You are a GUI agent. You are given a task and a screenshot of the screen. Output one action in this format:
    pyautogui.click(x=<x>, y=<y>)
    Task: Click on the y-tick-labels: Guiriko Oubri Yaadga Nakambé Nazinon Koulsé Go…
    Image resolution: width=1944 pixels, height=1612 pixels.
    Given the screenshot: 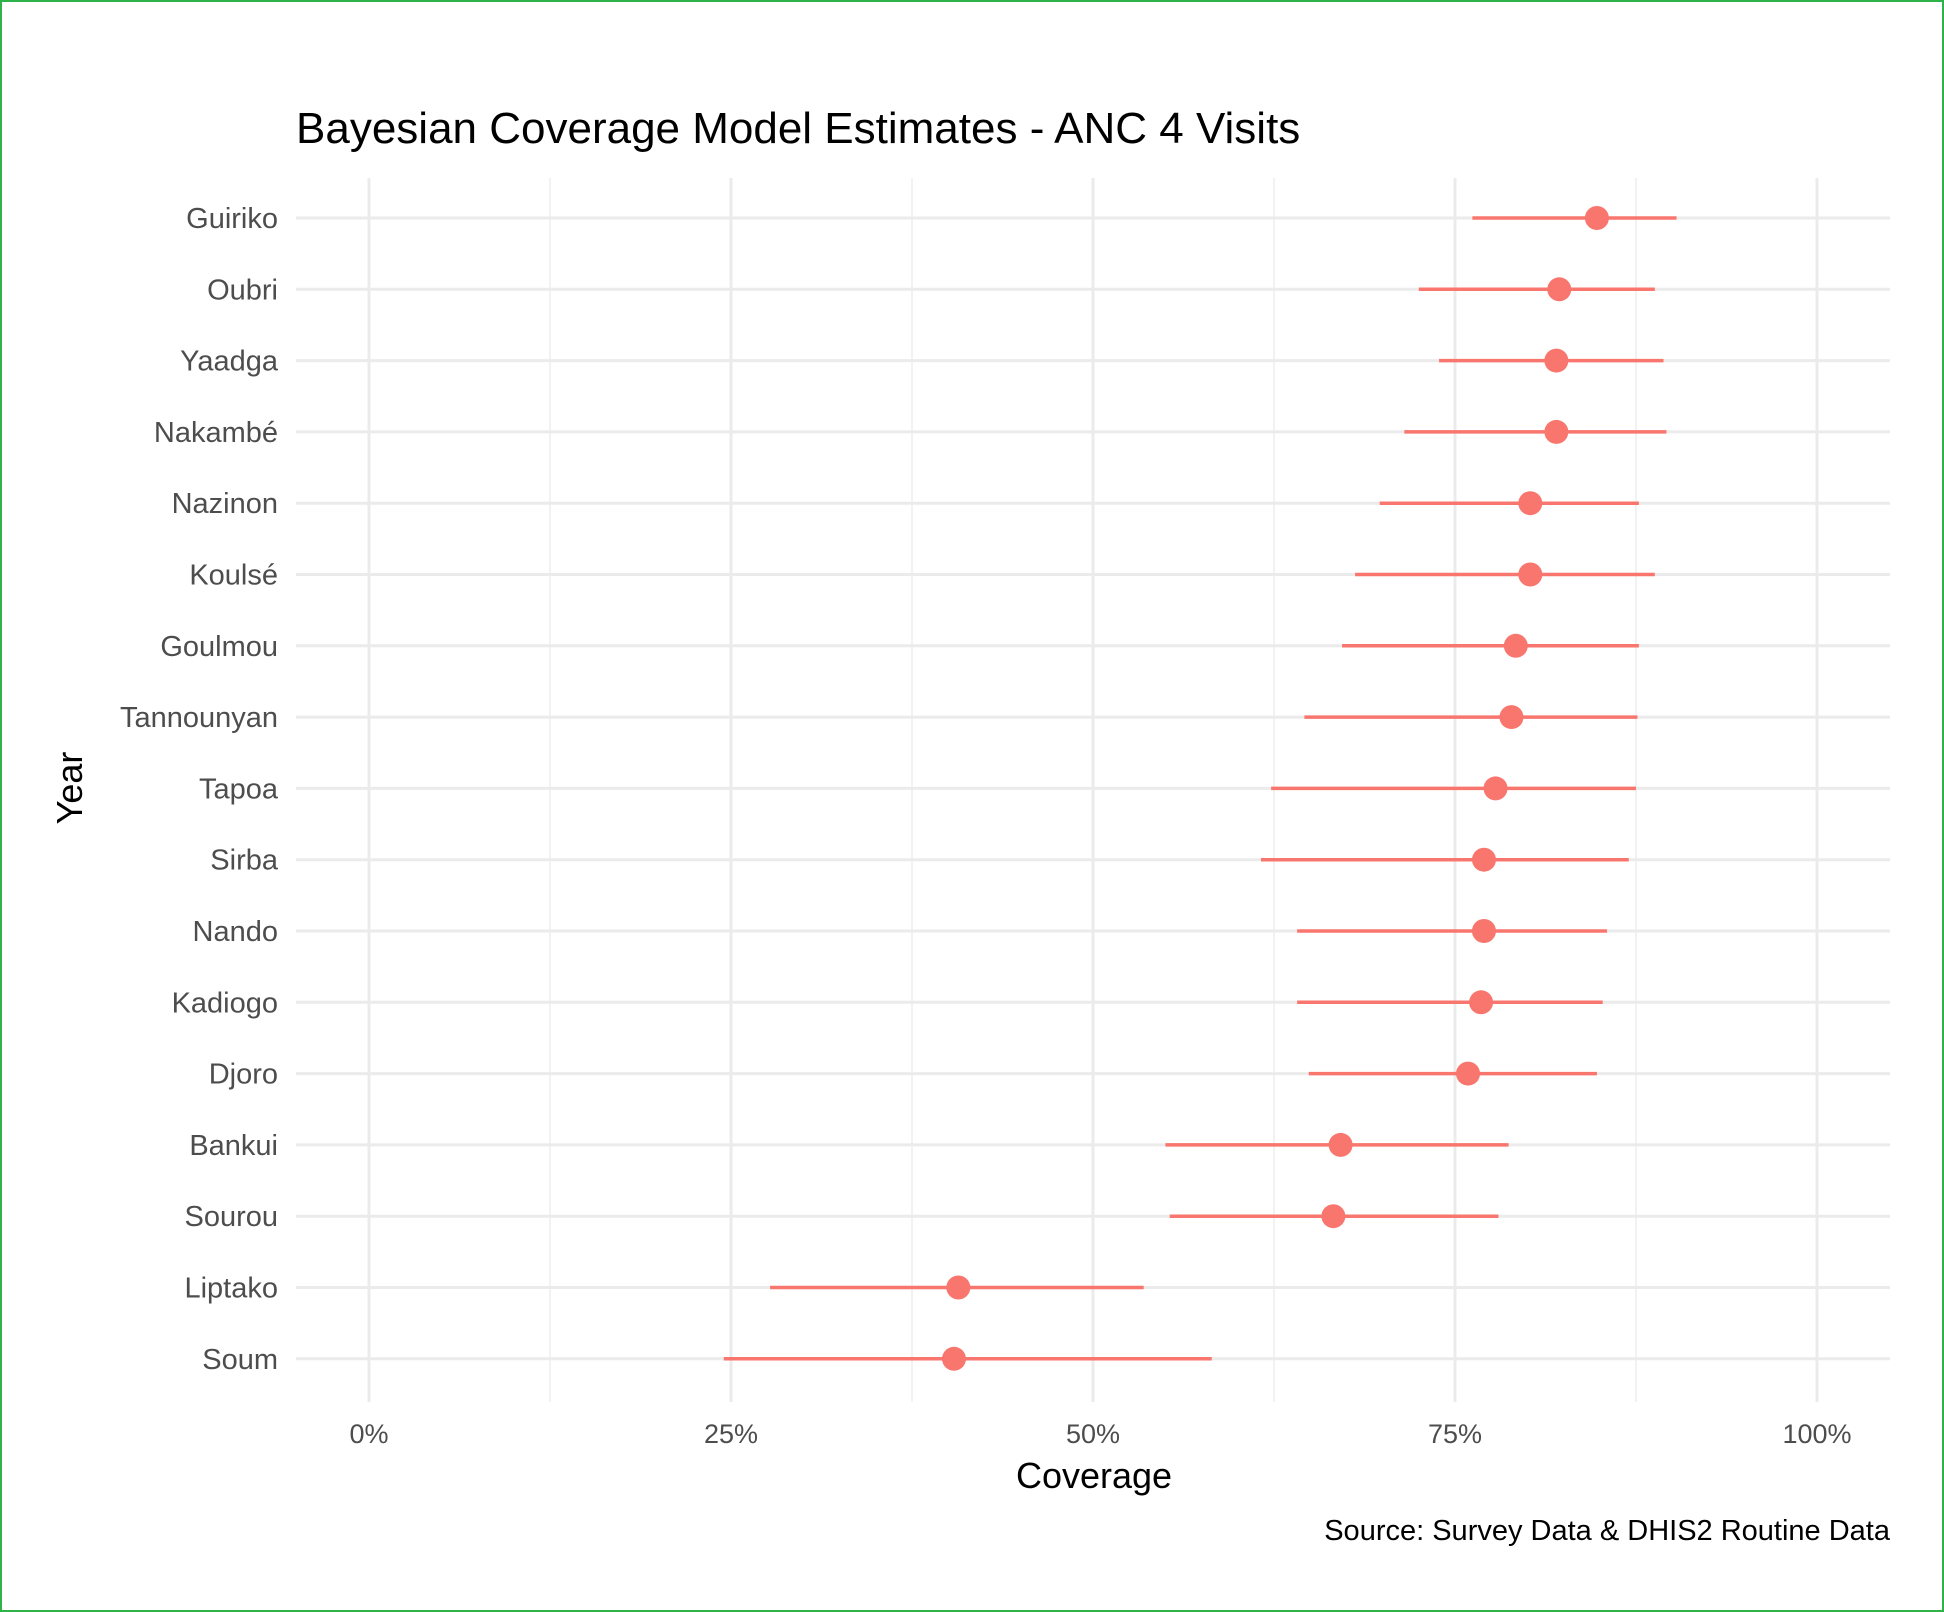 What is the action you would take?
    pyautogui.click(x=199, y=789)
    